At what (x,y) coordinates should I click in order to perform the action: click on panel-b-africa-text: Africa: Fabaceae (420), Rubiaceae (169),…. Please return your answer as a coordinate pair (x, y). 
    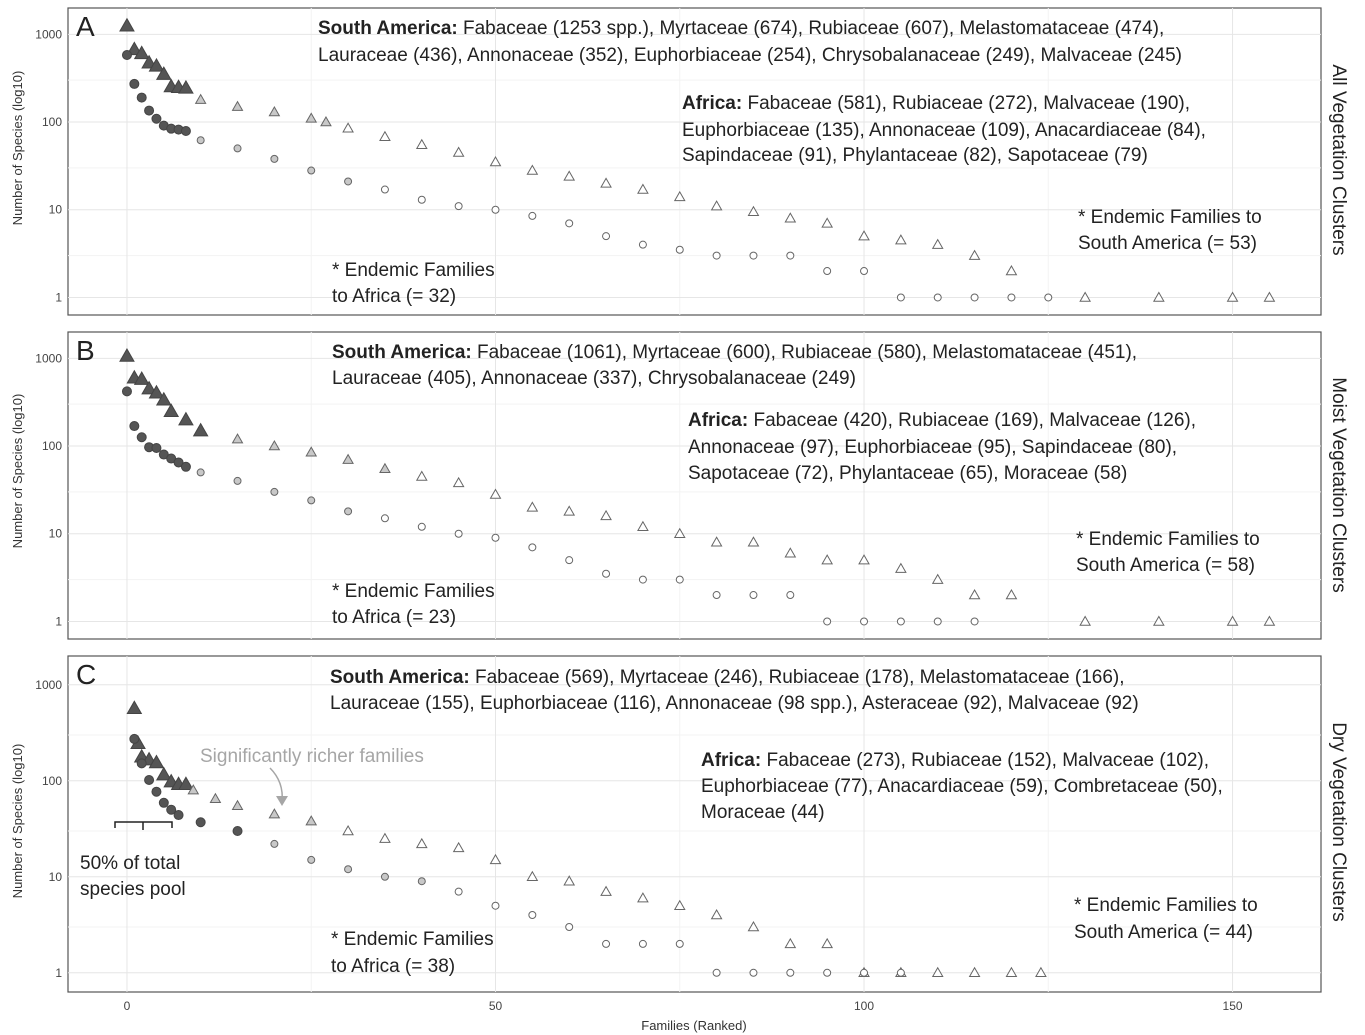
    Looking at the image, I should click on (942, 420).